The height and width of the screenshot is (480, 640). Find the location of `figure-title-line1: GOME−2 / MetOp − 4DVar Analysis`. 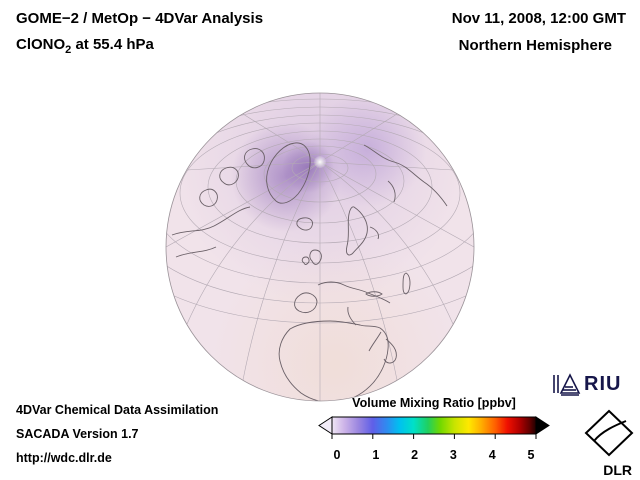

figure-title-line1: GOME−2 / MetOp − 4DVar Analysis is located at coordinates (140, 18).